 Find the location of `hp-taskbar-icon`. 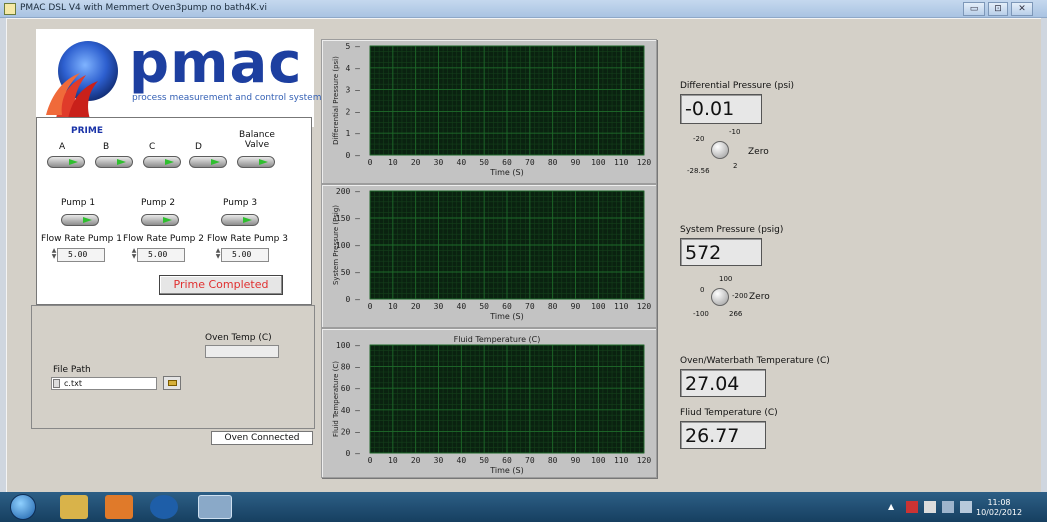

hp-taskbar-icon is located at coordinates (164, 507).